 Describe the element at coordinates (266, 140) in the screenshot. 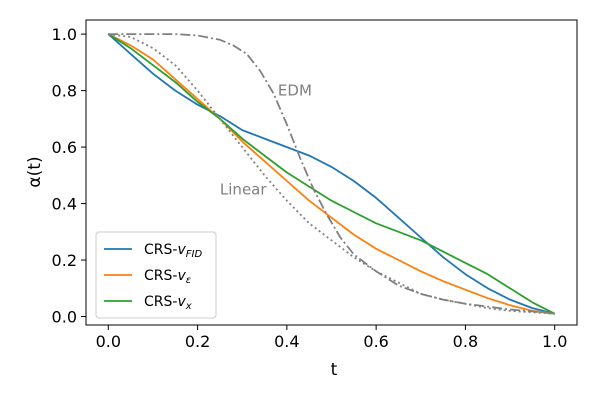

I see `annotation-layer: EDM Linear` at that location.